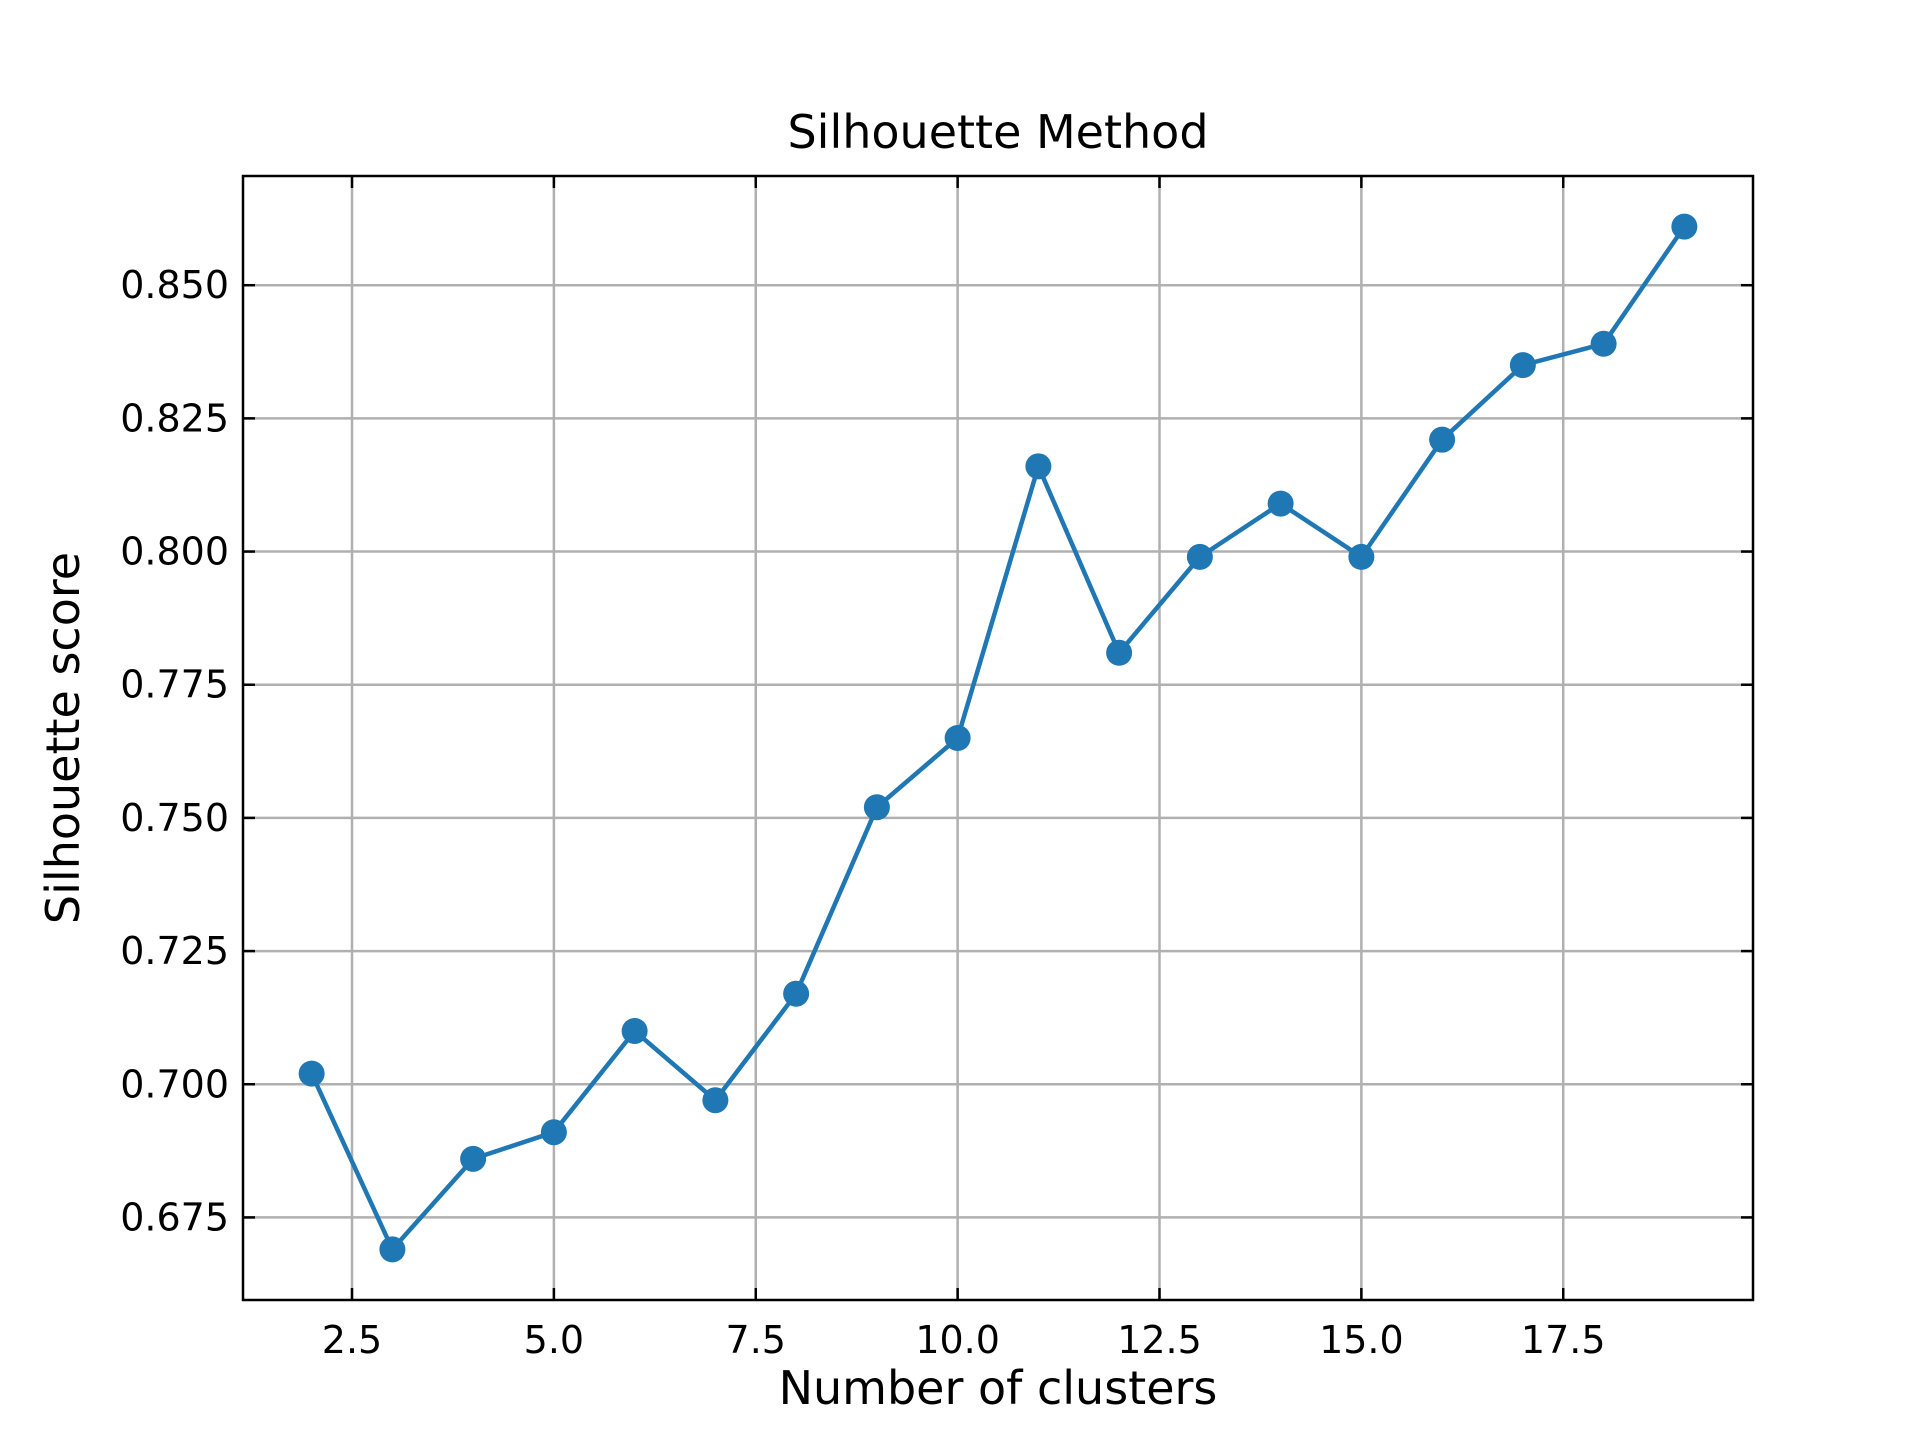 The height and width of the screenshot is (1440, 1920). I want to click on x-tick-label: 10.0, so click(957, 1340).